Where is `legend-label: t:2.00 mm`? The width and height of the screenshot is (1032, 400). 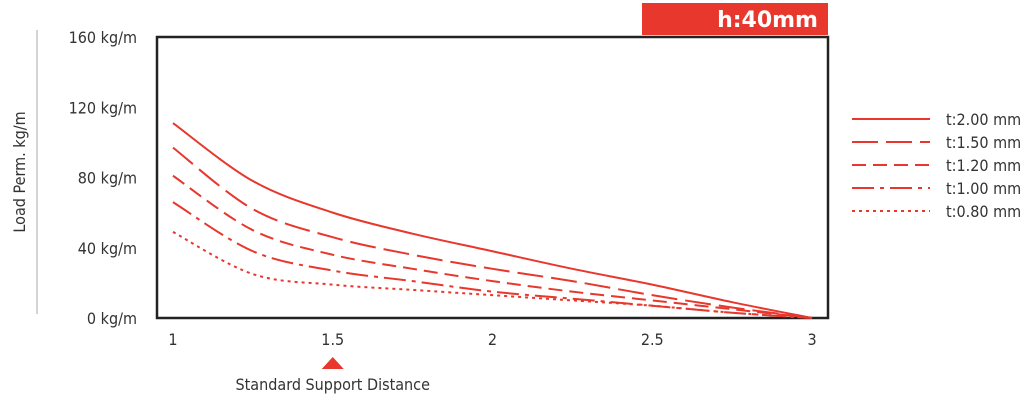
legend-label: t:2.00 mm is located at coordinates (983, 119).